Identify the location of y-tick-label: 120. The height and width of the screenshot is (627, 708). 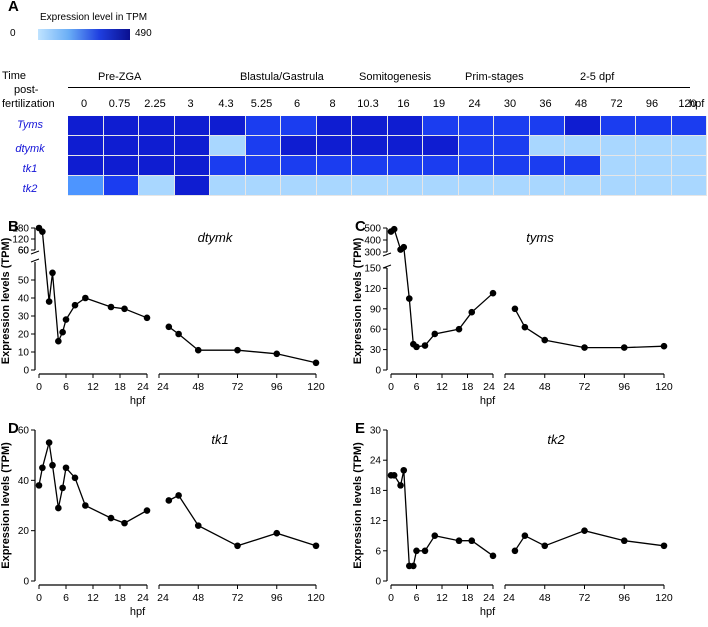
(20, 240).